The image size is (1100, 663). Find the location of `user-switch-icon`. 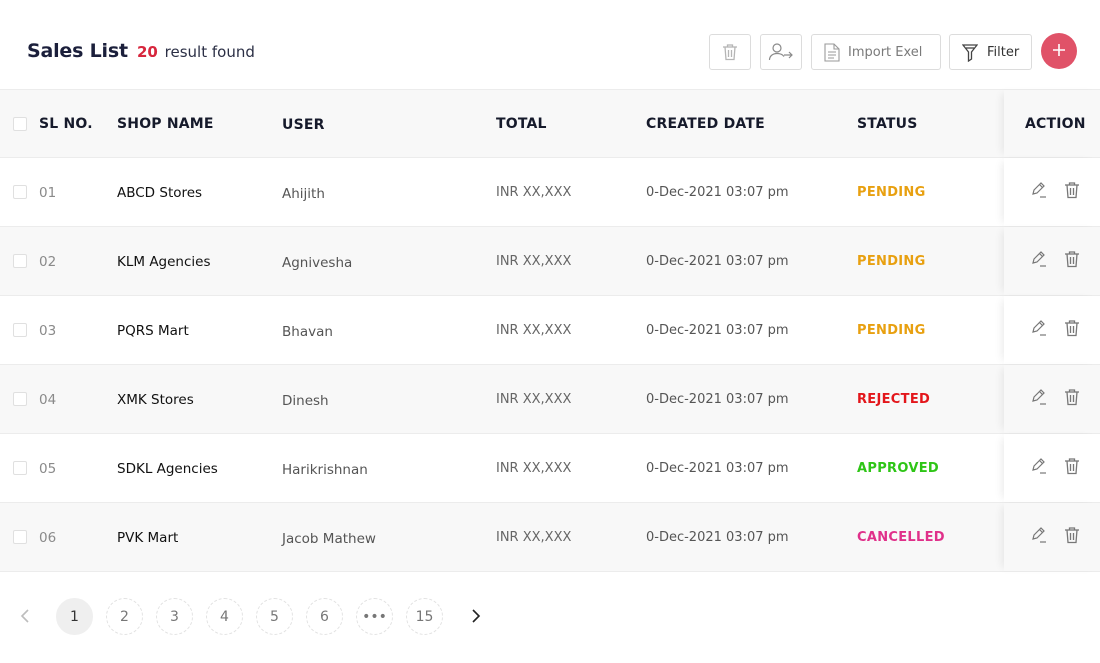

user-switch-icon is located at coordinates (781, 52).